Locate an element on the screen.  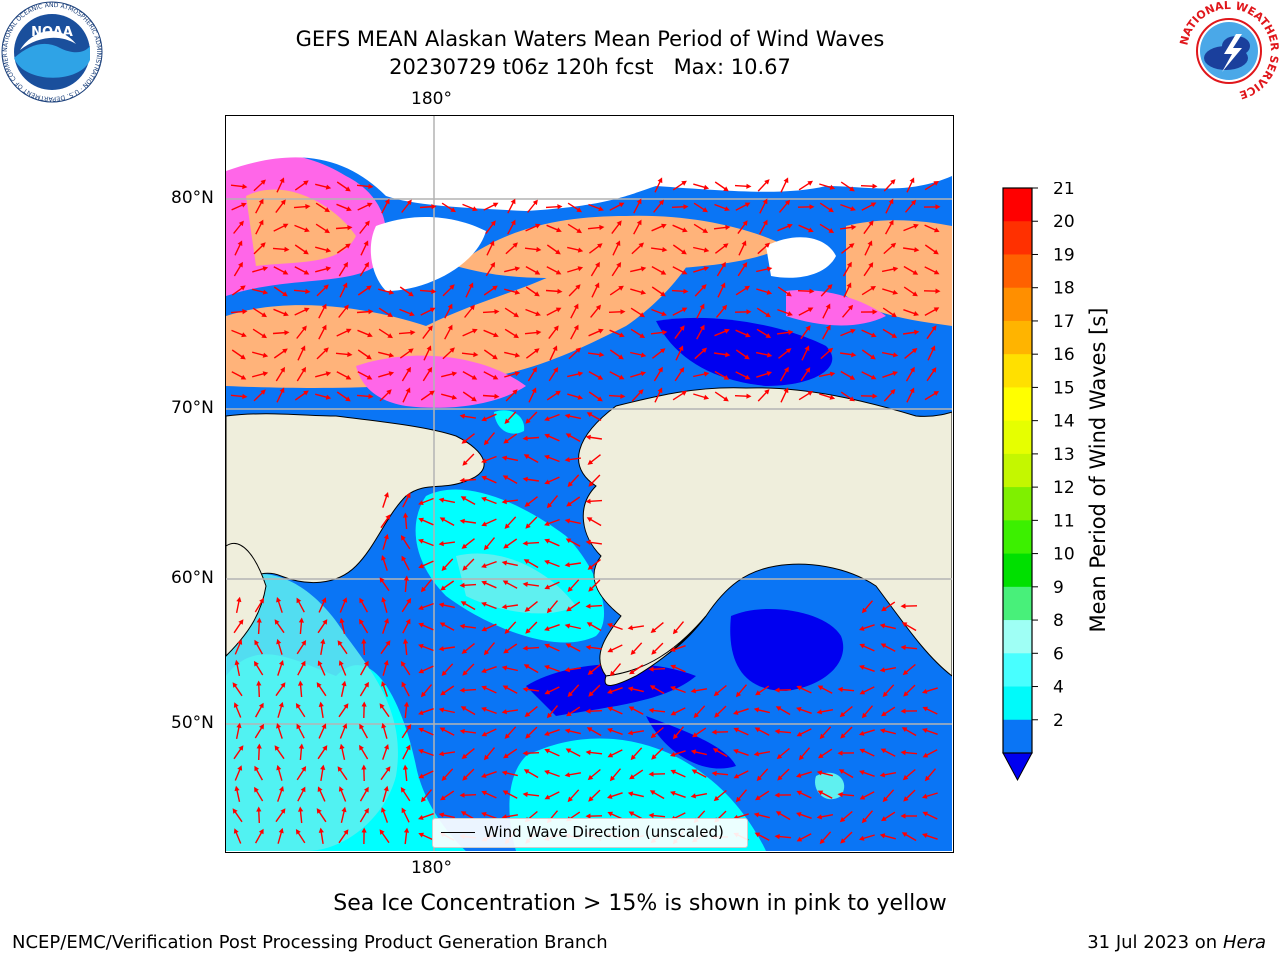
legend-line-icon is located at coordinates (458, 832).